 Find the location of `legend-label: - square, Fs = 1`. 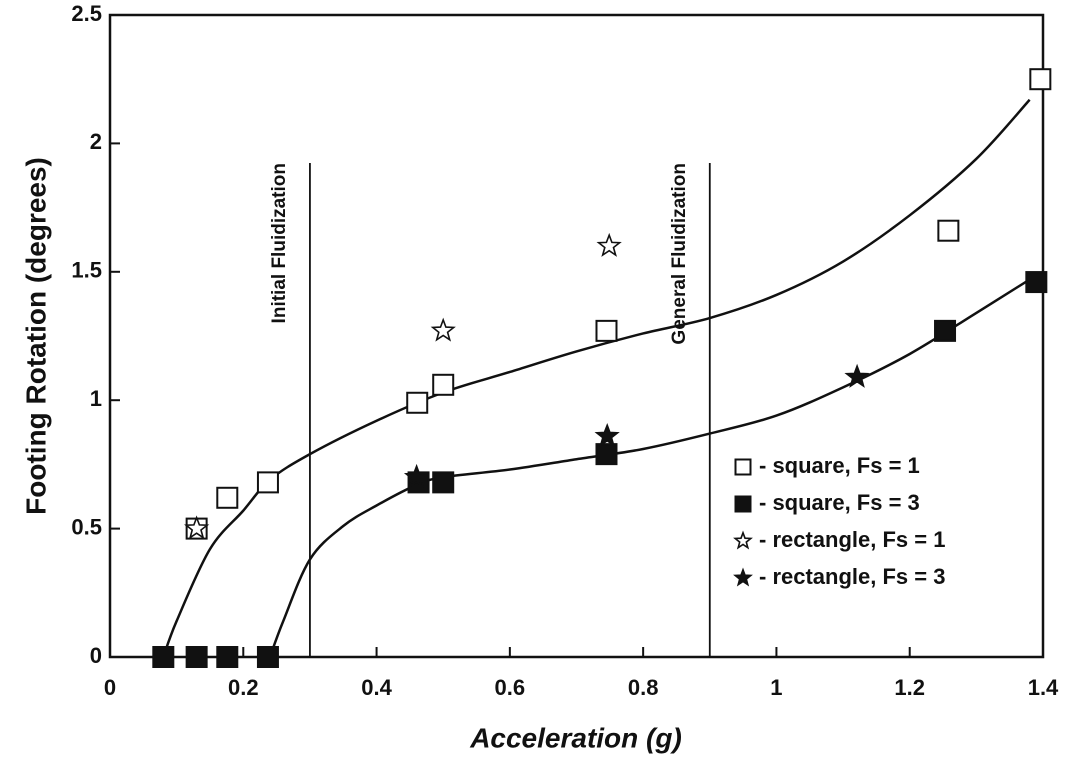

legend-label: - square, Fs = 1 is located at coordinates (839, 465).